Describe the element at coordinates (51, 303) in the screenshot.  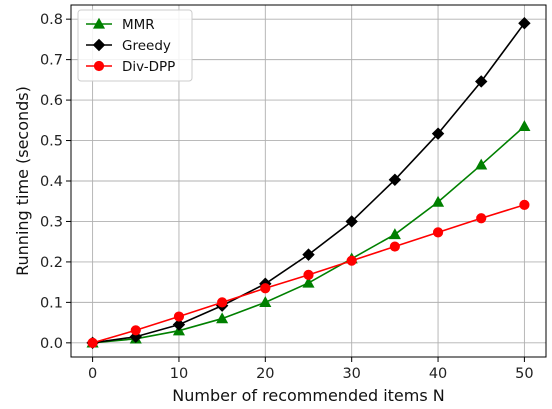
I see `y-tick-label: 0.1` at that location.